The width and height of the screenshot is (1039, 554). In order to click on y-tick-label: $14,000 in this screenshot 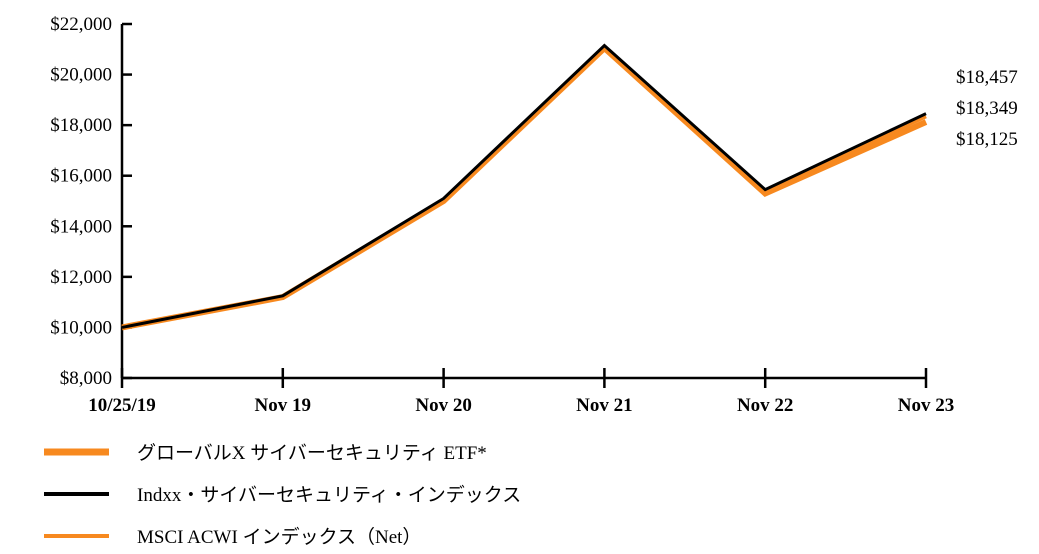, I will do `click(81, 226)`.